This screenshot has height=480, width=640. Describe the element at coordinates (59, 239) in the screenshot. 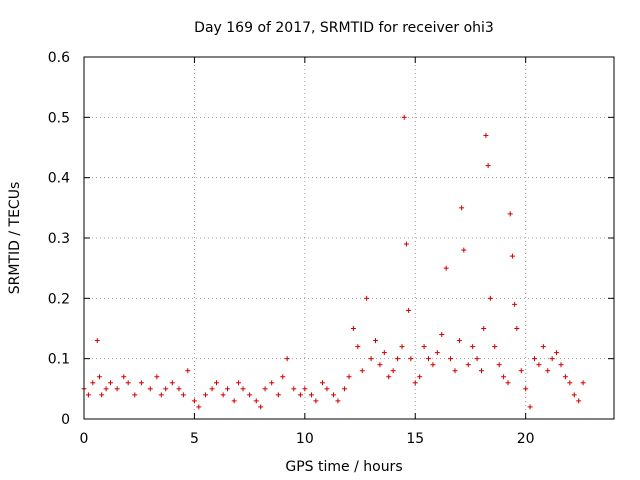

I see `y-tick-label: 0.3` at that location.